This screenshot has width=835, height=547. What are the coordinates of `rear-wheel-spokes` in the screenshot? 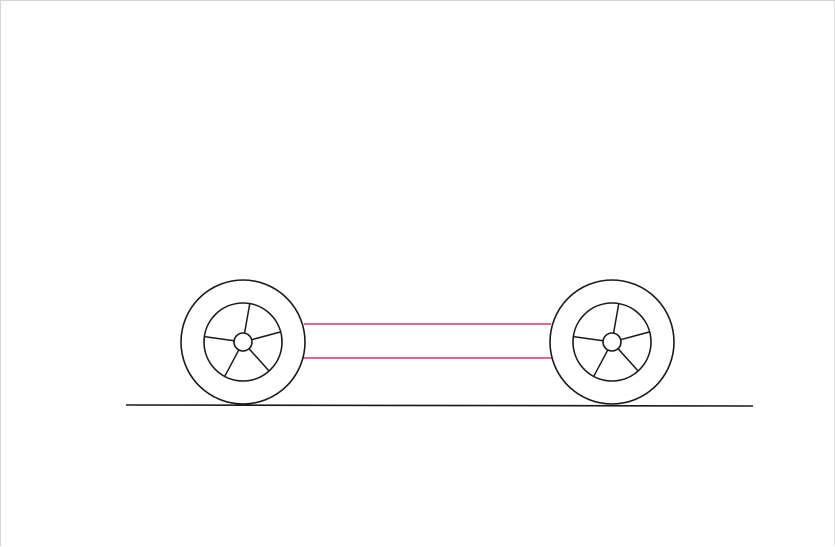 It's located at (242, 340).